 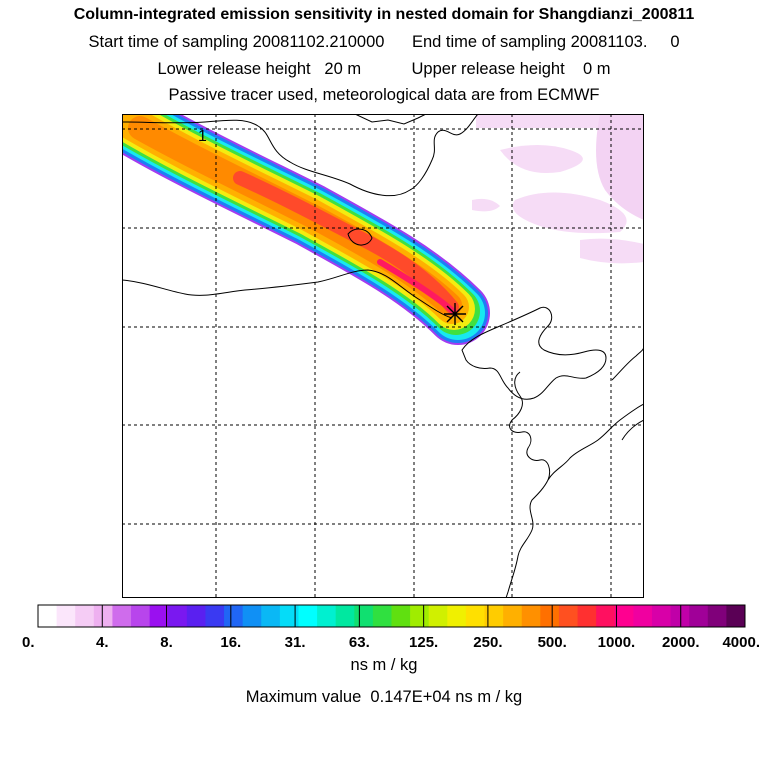 What do you see at coordinates (230, 642) in the screenshot?
I see `colorbar-tick-label: 16.` at bounding box center [230, 642].